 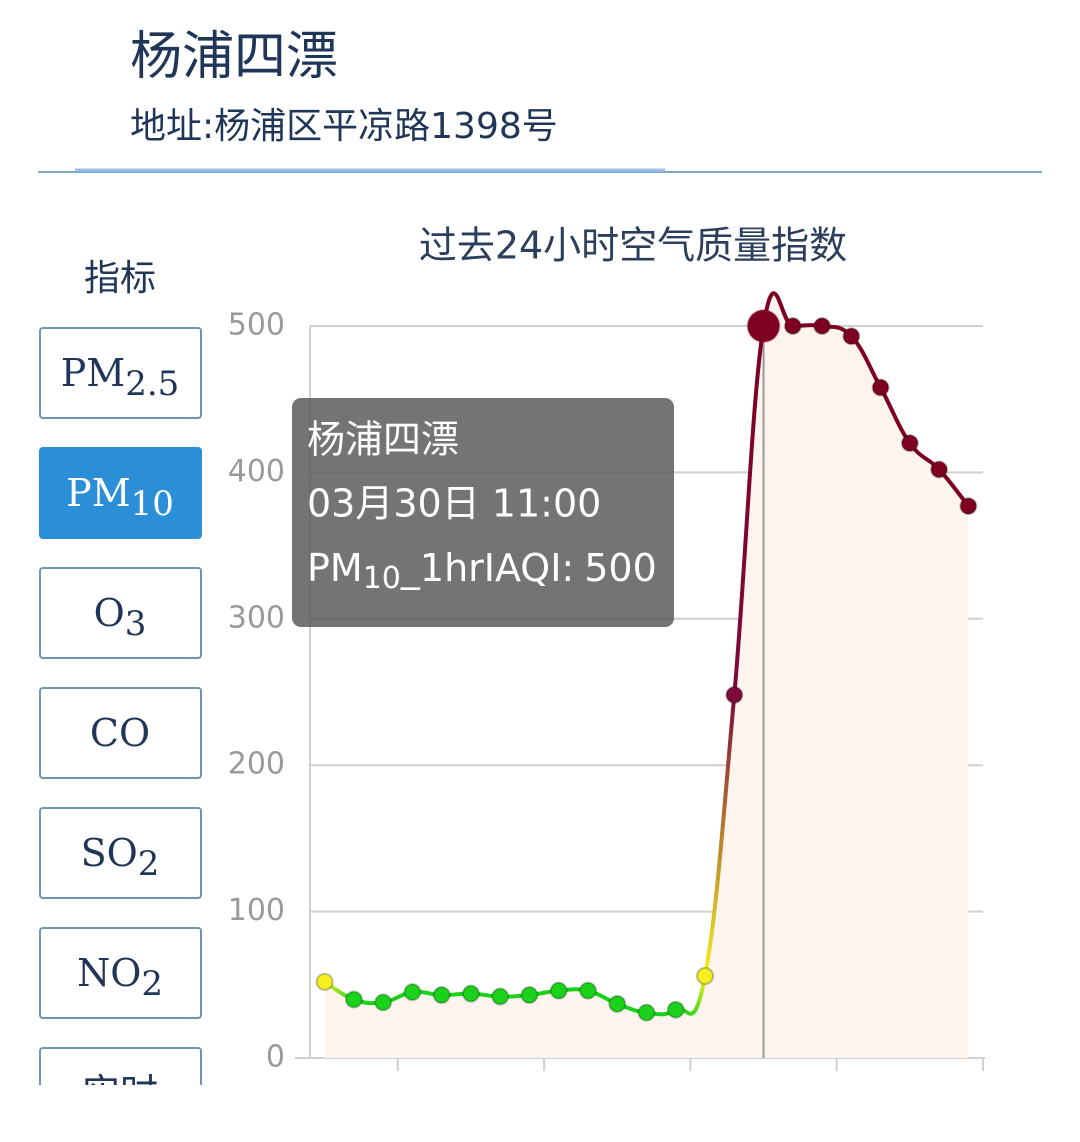 What do you see at coordinates (109, 853) in the screenshot?
I see `button-text: SO` at bounding box center [109, 853].